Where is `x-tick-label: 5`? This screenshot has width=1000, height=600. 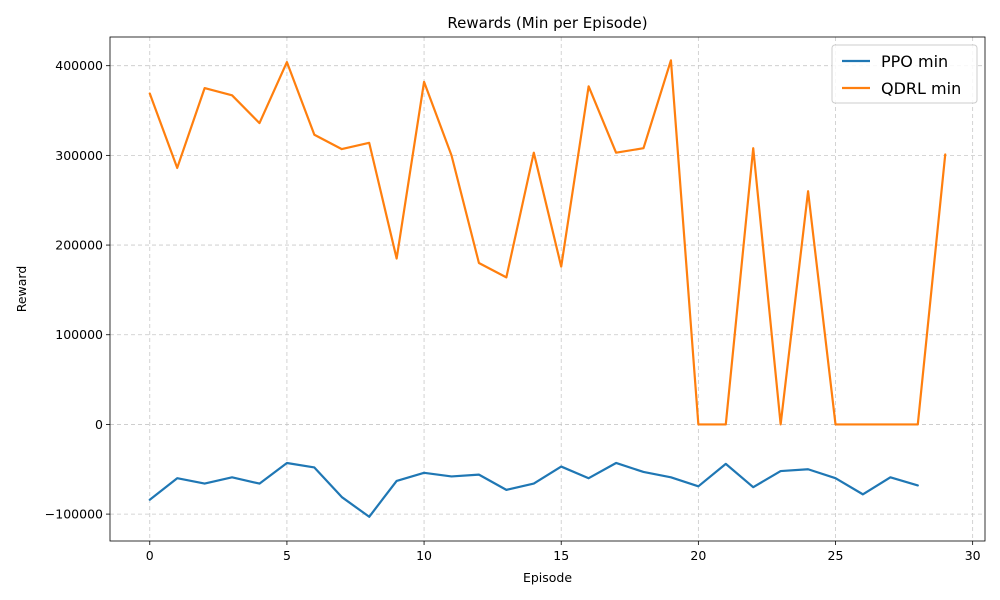
x-tick-label: 5 is located at coordinates (287, 555).